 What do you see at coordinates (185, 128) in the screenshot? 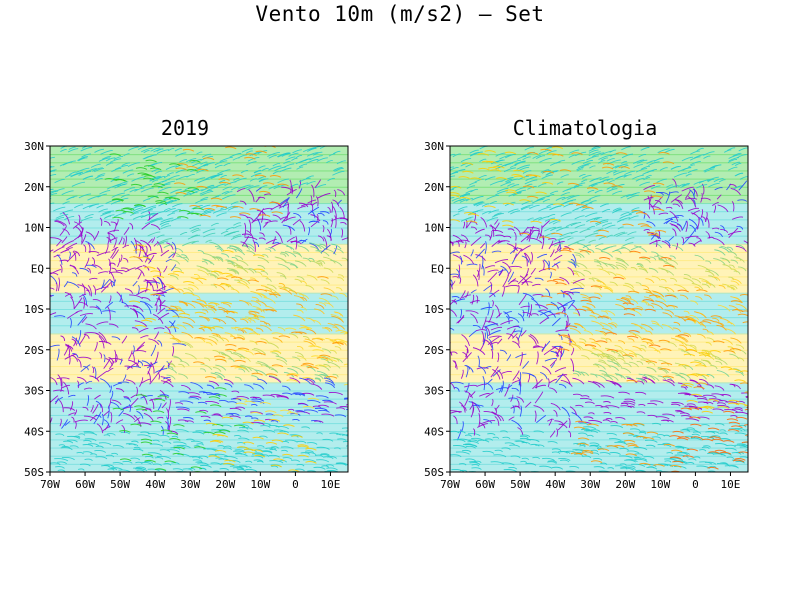
I see `panel-title-2019: 2019` at bounding box center [185, 128].